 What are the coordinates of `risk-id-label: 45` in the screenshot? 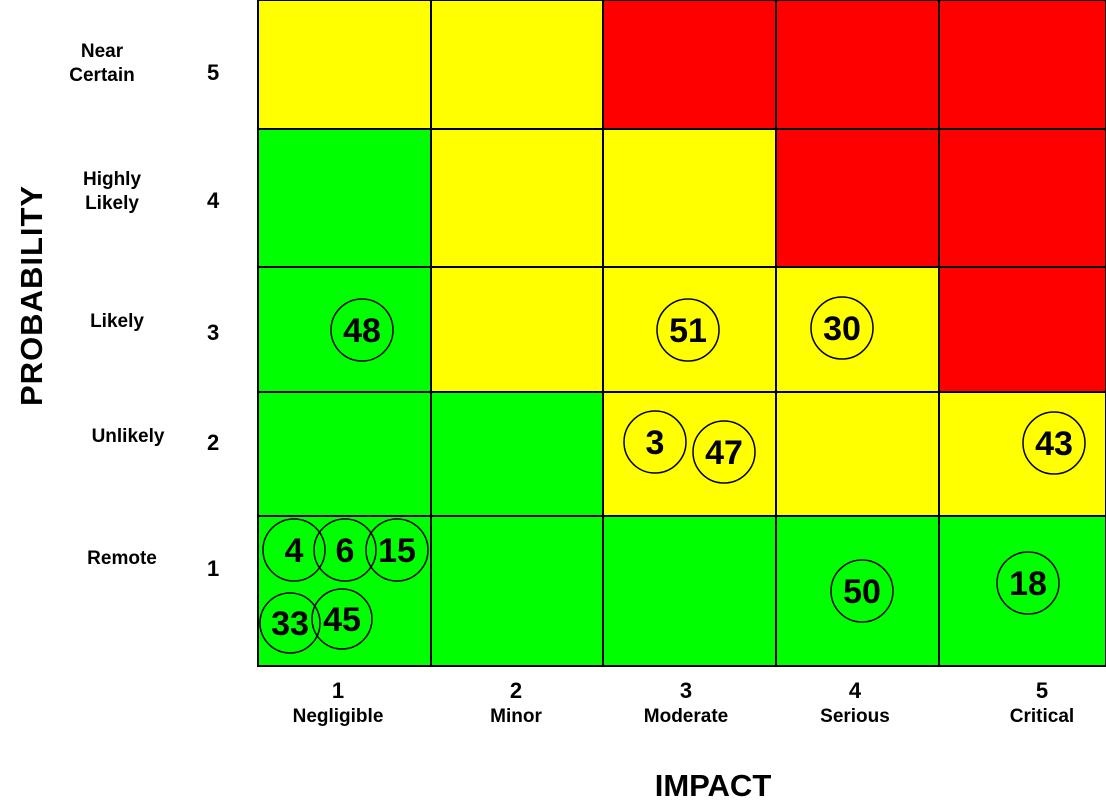 It's located at (342, 620).